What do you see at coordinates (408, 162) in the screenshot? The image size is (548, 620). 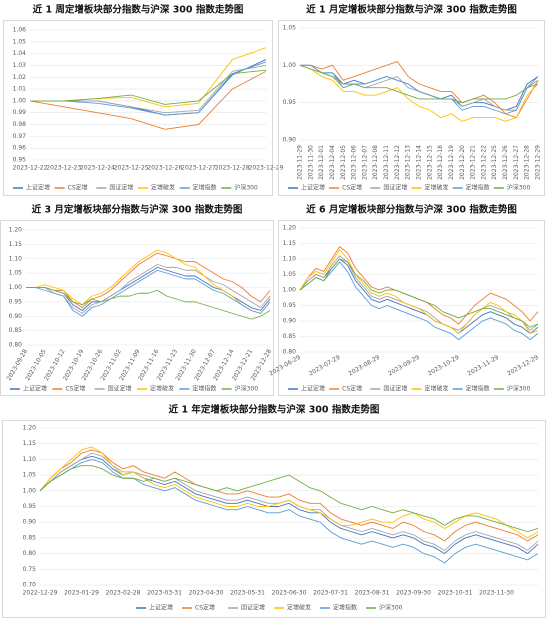 I see `x-tick-label: 2023-12-13` at bounding box center [408, 162].